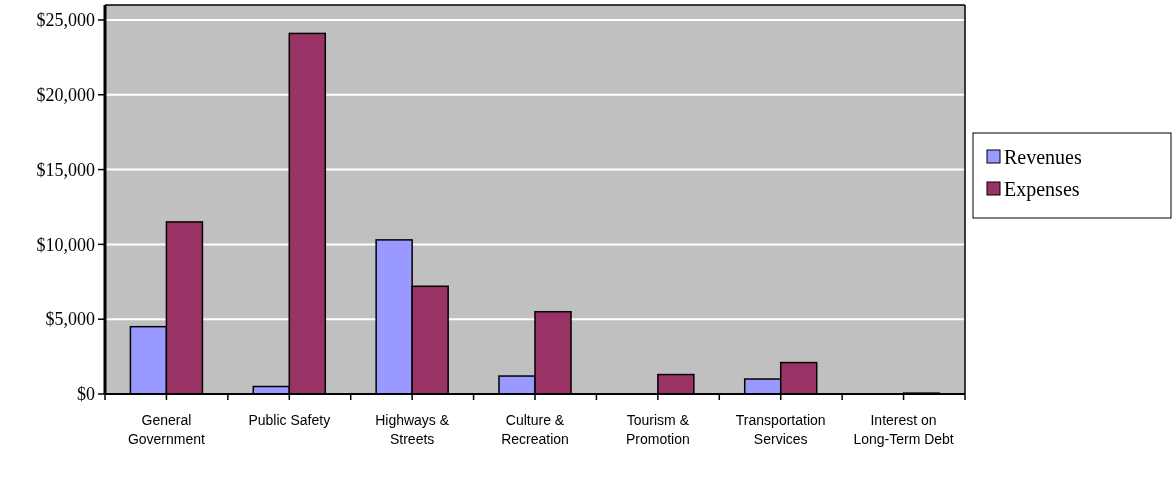  I want to click on y-tick-label: $10,000, so click(65, 244).